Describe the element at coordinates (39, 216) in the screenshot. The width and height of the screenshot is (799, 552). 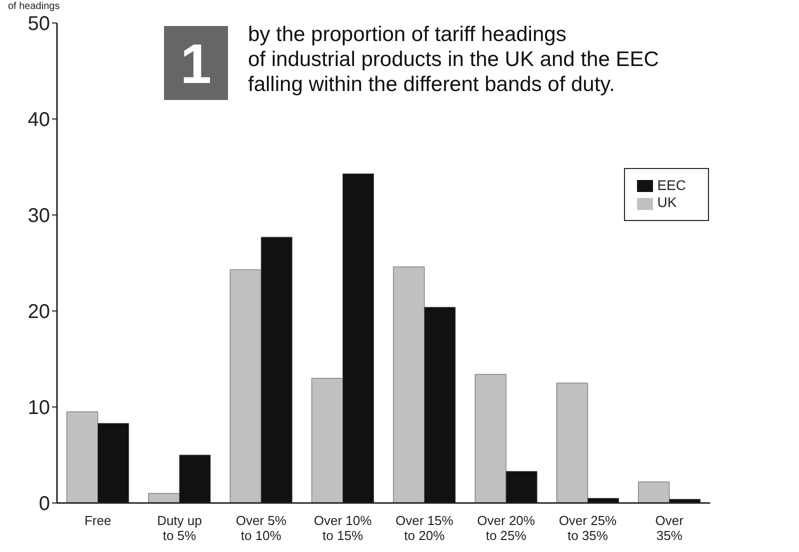
I see `y-tick-label: 30` at that location.